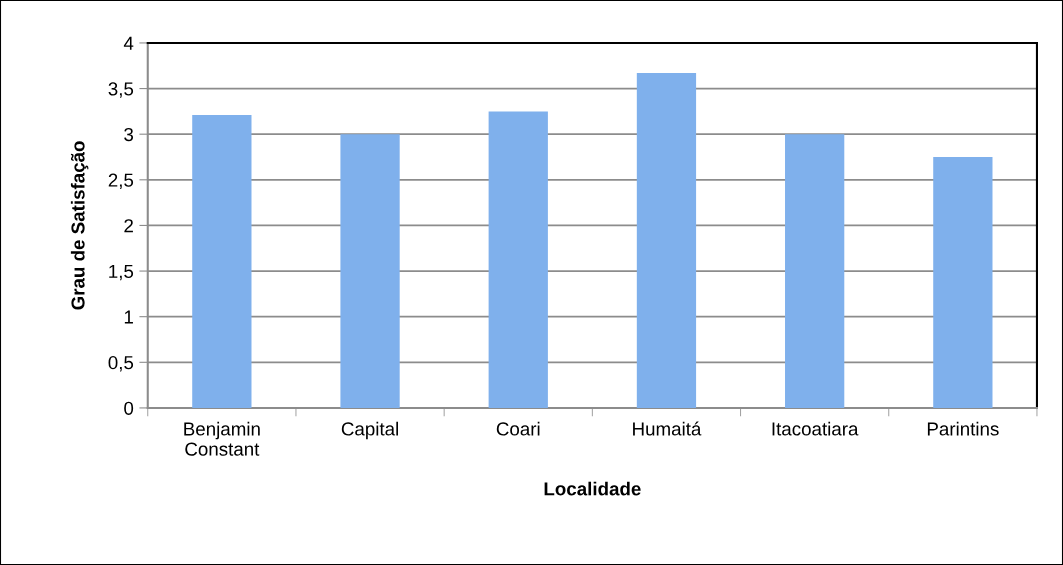  Describe the element at coordinates (128, 226) in the screenshot. I see `y-tick-label: 2` at that location.